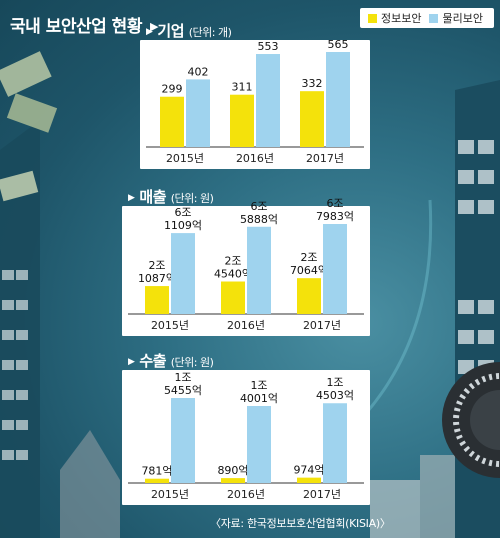 This screenshot has height=538, width=500. Describe the element at coordinates (309, 264) in the screenshot. I see `data-label: 2조 7064억` at that location.